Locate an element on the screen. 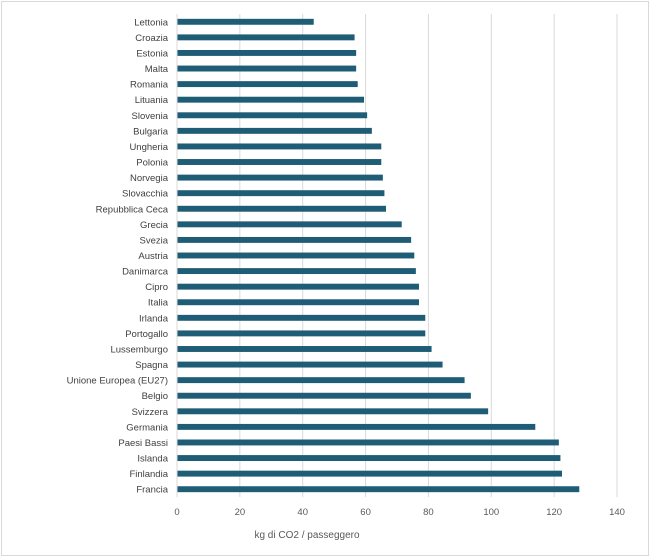  category-label: Ungheria is located at coordinates (148, 147).